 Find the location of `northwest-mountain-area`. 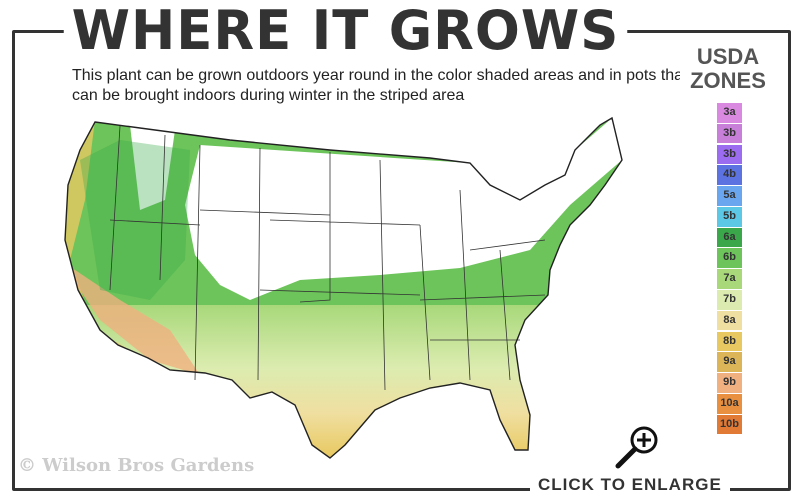

northwest-mountain-area is located at coordinates (152, 167).